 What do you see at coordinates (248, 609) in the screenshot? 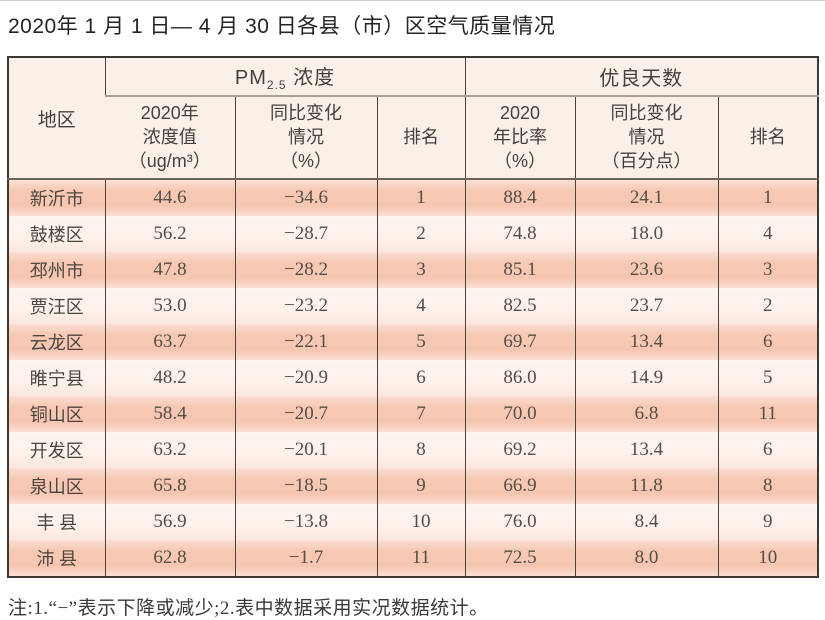
I see `footnote: 注:1.“−”表示下降或减少;2.表中数据采用实况数据统计。` at bounding box center [248, 609].